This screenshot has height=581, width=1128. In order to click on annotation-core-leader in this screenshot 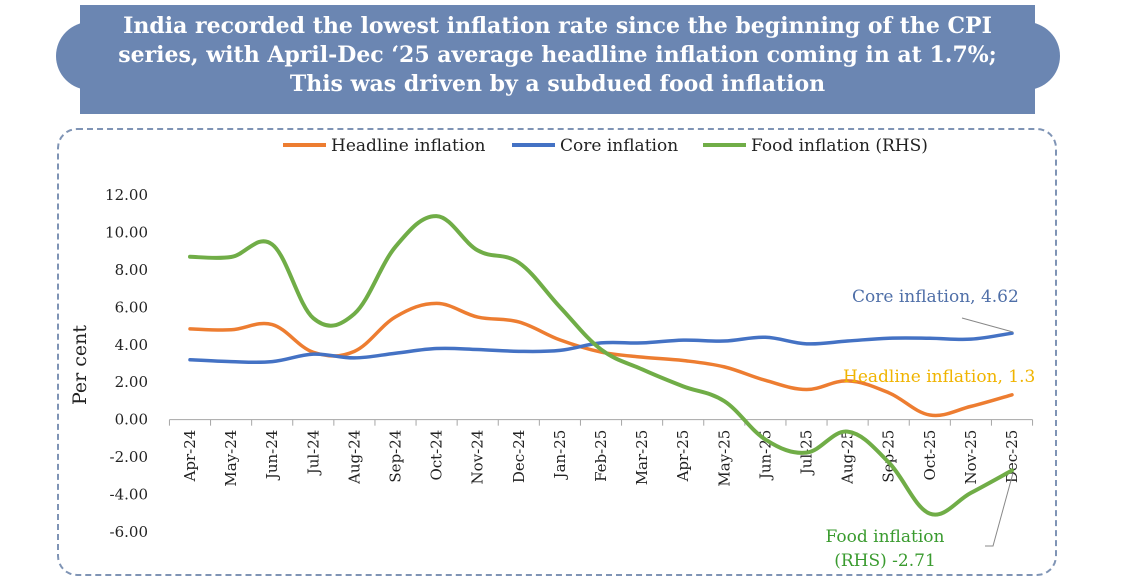, I will do `click(987, 325)`.